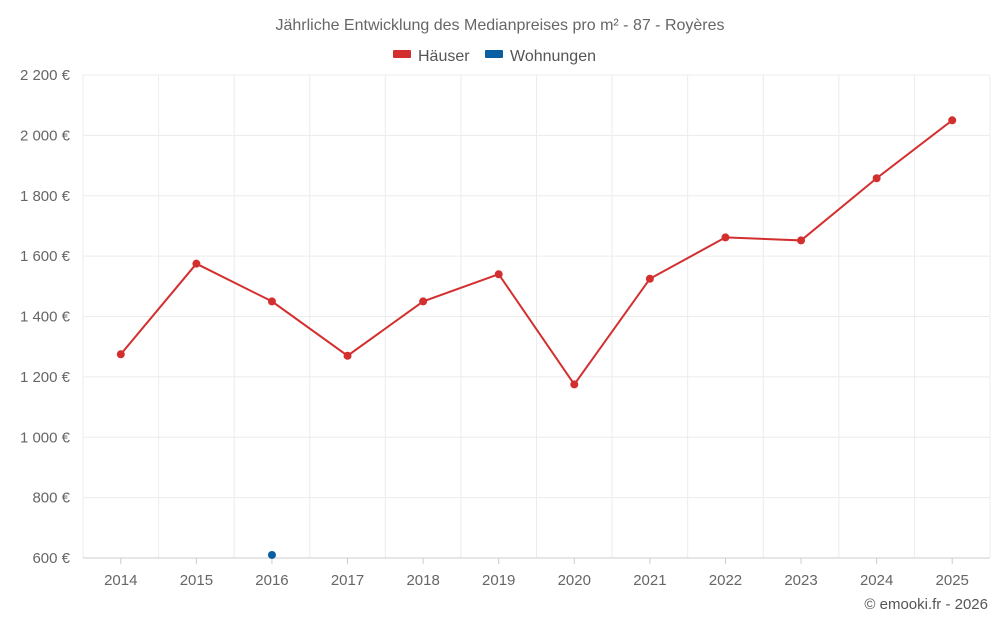 Image resolution: width=1000 pixels, height=625 pixels. What do you see at coordinates (196, 580) in the screenshot?
I see `x-tick-label: 2015` at bounding box center [196, 580].